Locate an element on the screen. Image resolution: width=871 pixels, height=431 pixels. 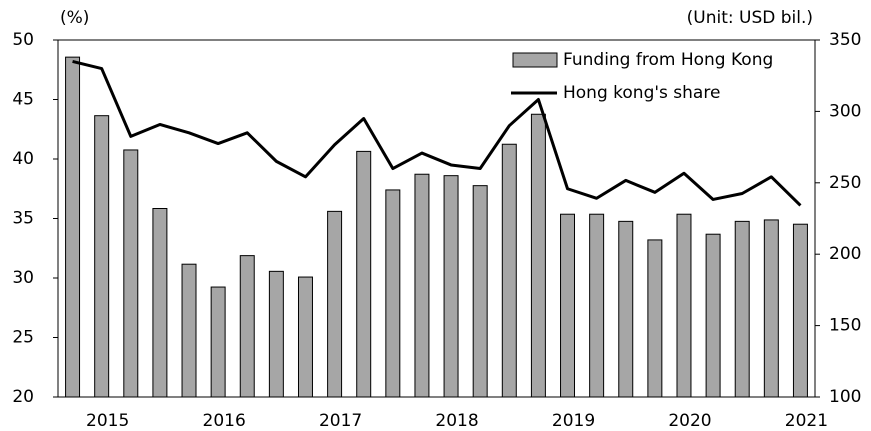
legend-label: Funding from Hong Kong is located at coordinates (668, 60).